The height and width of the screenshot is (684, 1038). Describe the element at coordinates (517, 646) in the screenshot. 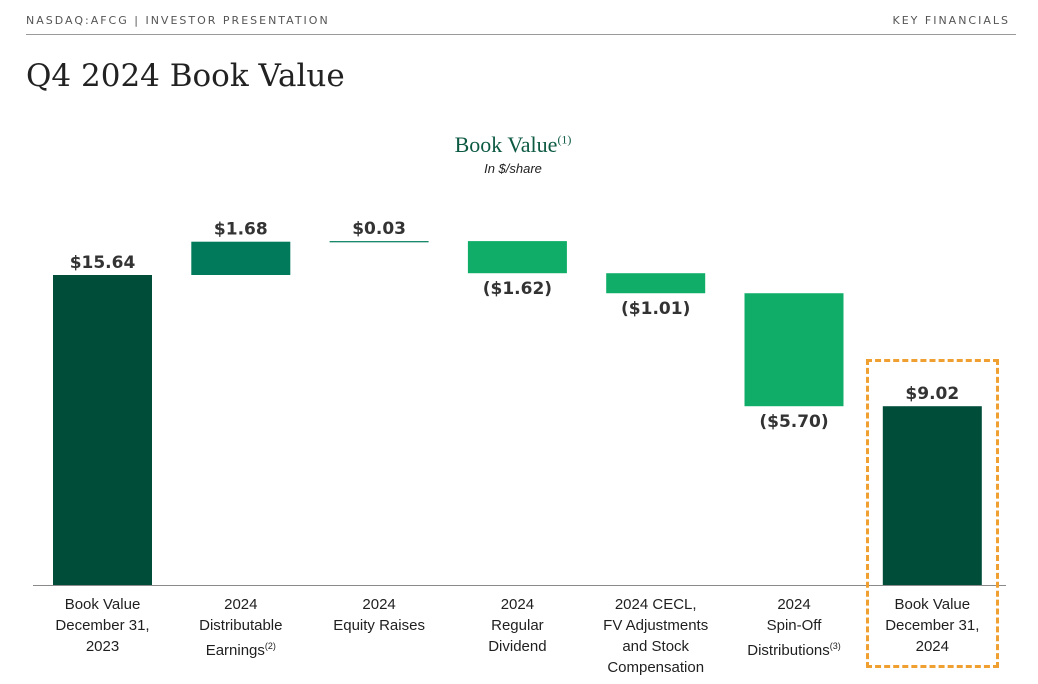

I see `category-label-line: Dividend` at that location.